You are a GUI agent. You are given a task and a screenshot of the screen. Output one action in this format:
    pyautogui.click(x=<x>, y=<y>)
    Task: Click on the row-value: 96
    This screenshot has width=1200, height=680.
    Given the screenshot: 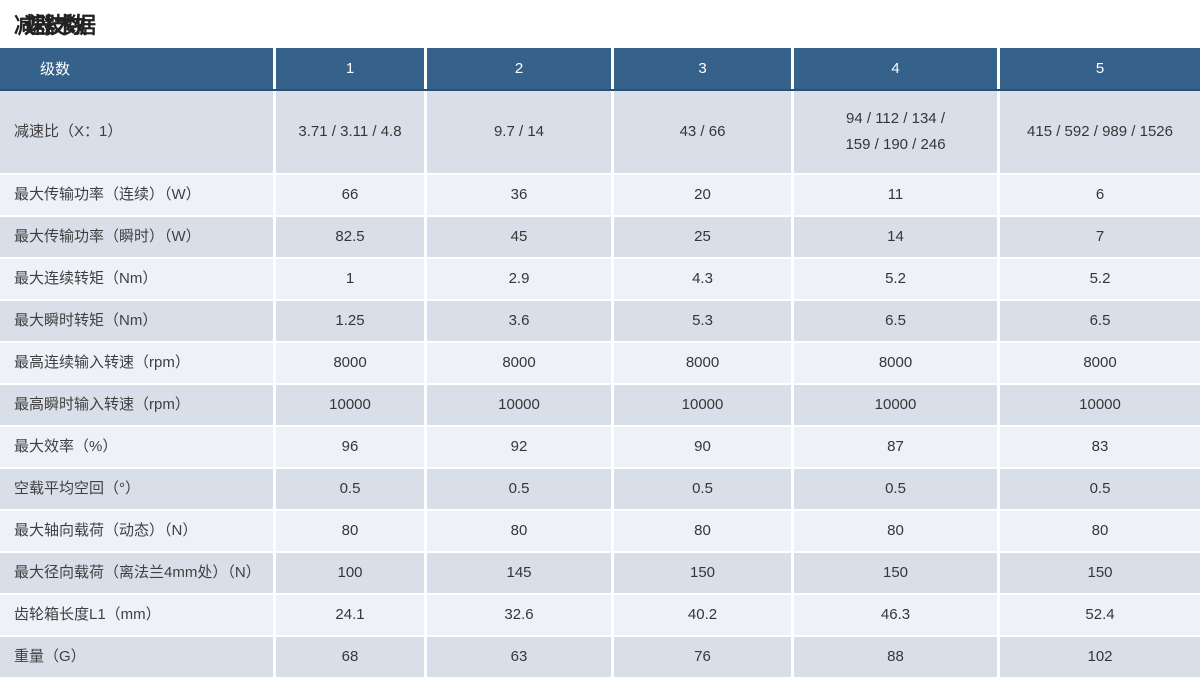 What is the action you would take?
    pyautogui.click(x=351, y=447)
    